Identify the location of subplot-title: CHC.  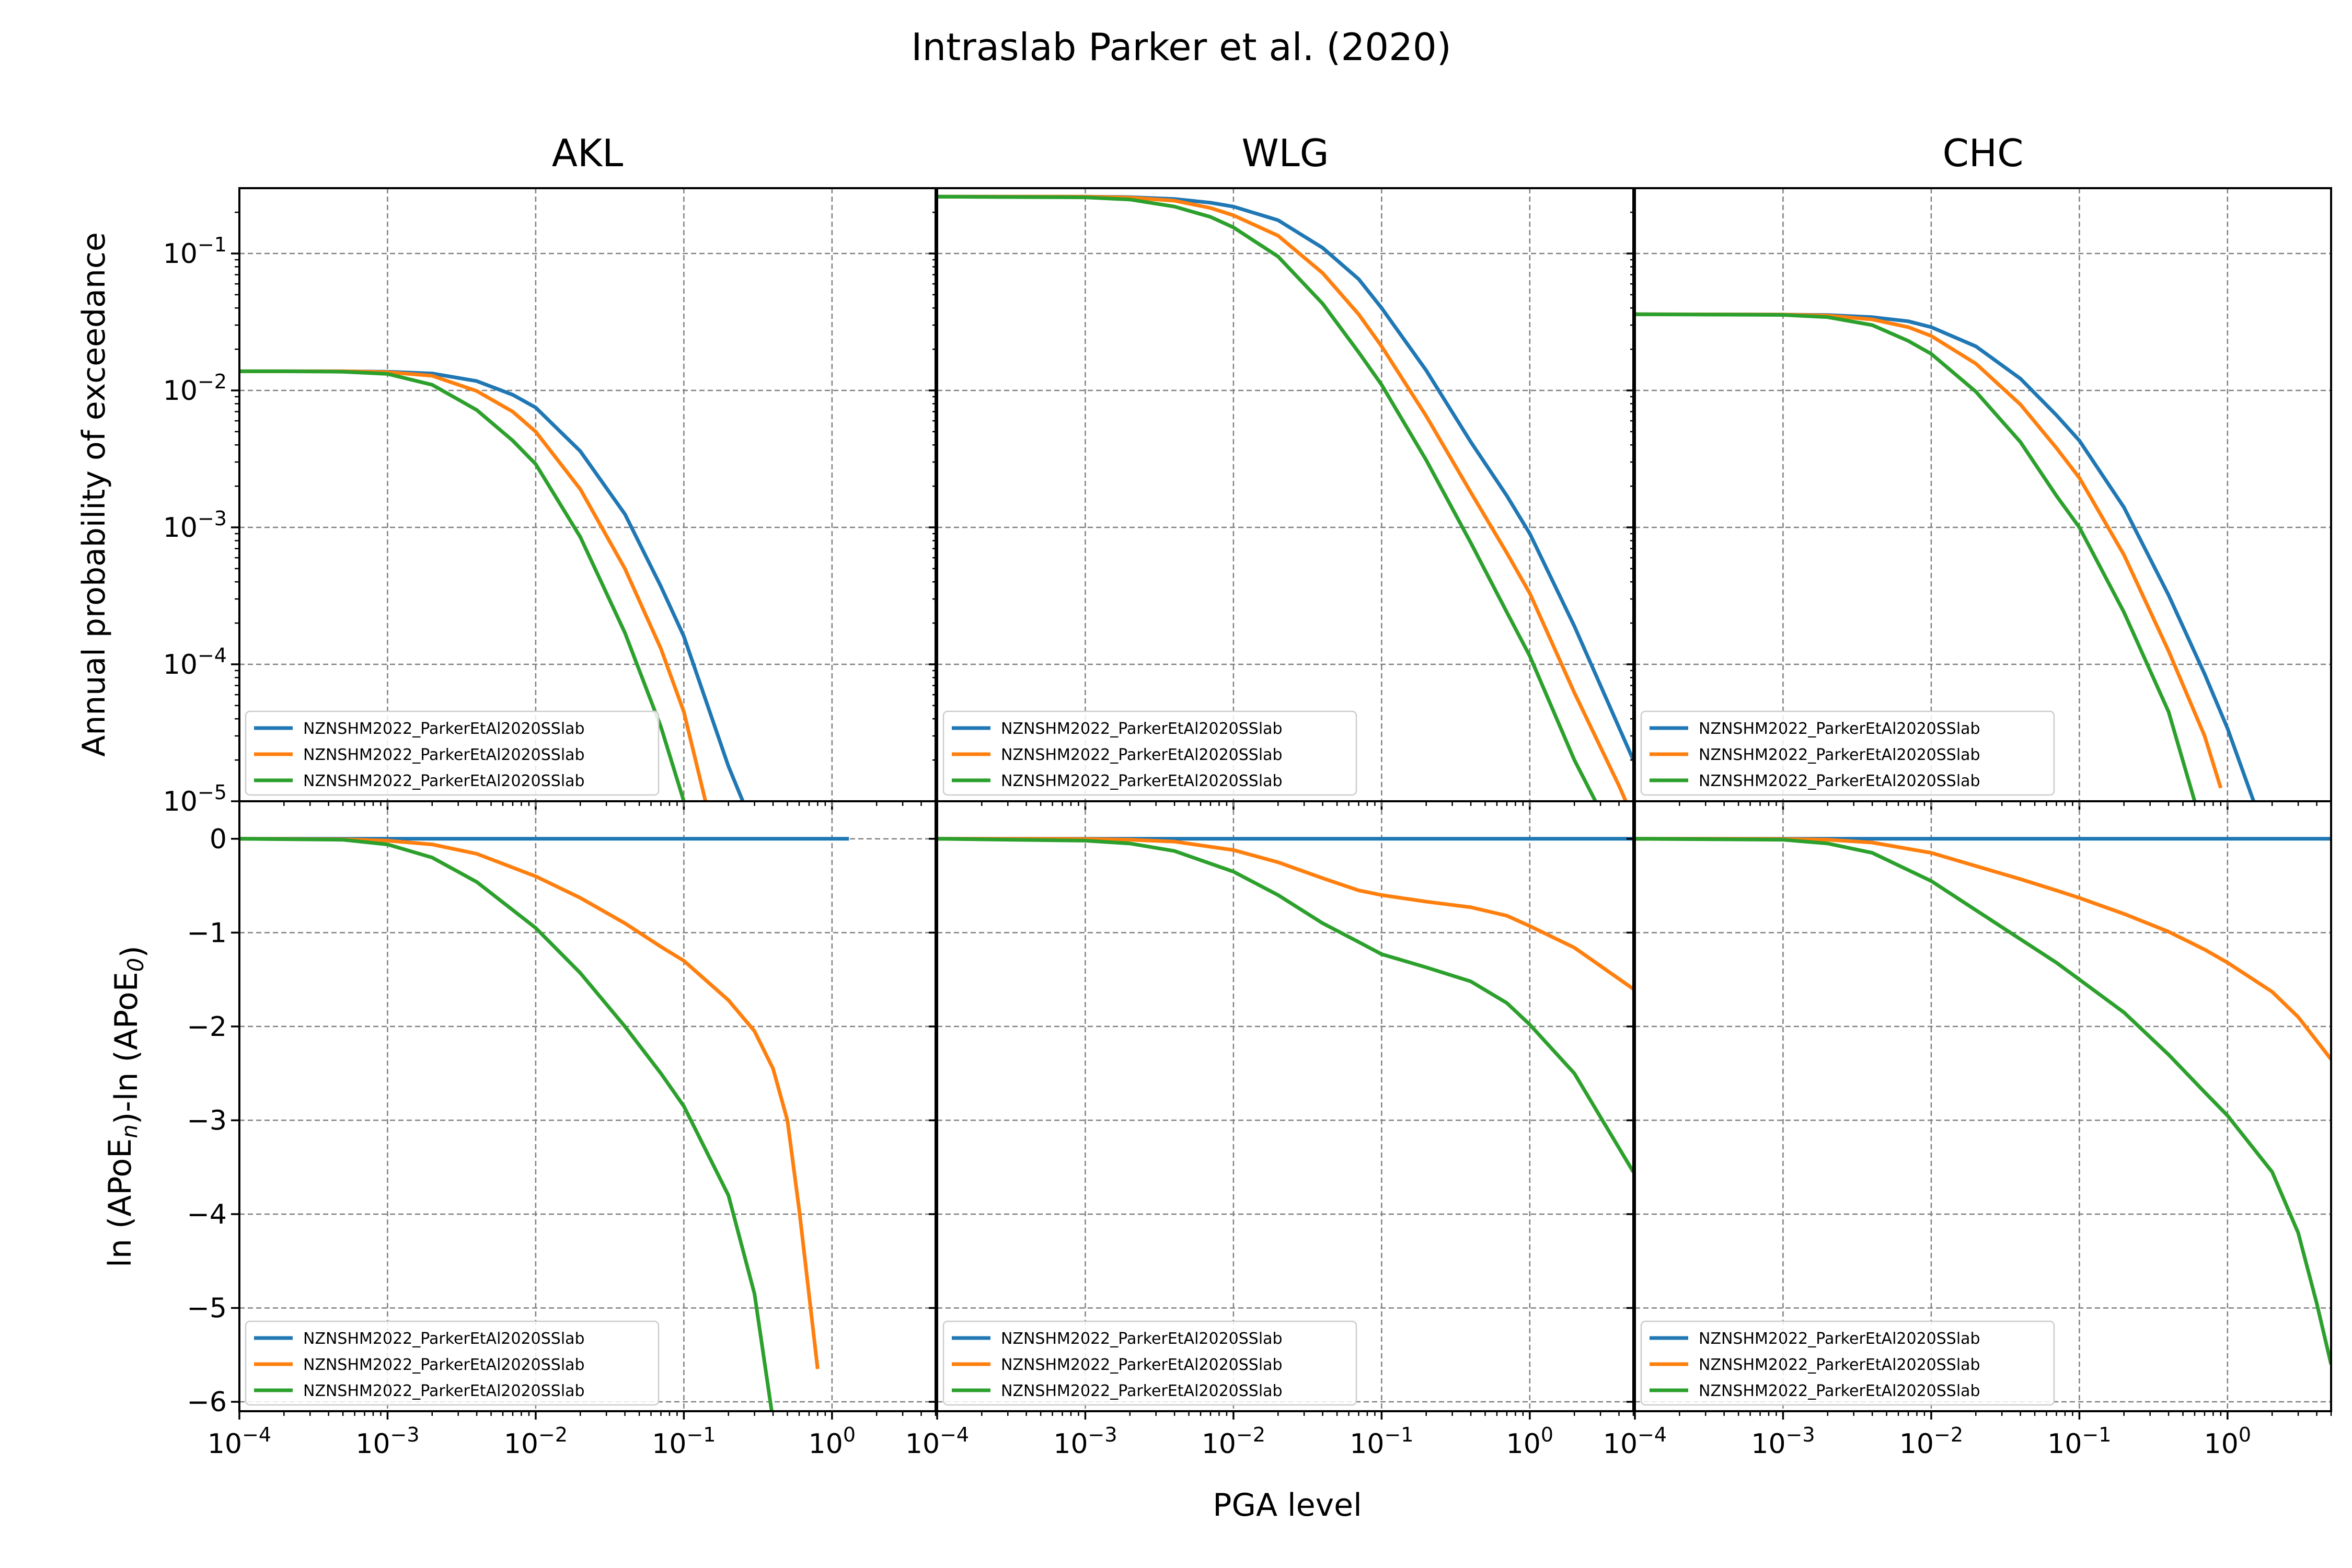
(1983, 153).